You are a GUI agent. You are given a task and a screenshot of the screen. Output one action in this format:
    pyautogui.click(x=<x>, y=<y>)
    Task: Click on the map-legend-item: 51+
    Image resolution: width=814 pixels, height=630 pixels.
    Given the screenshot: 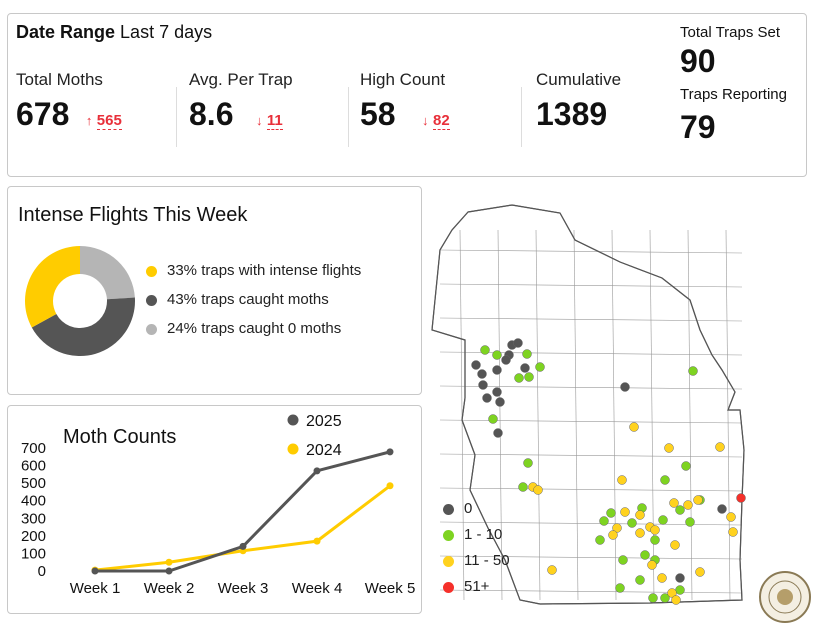 What is the action you would take?
    pyautogui.click(x=476, y=586)
    